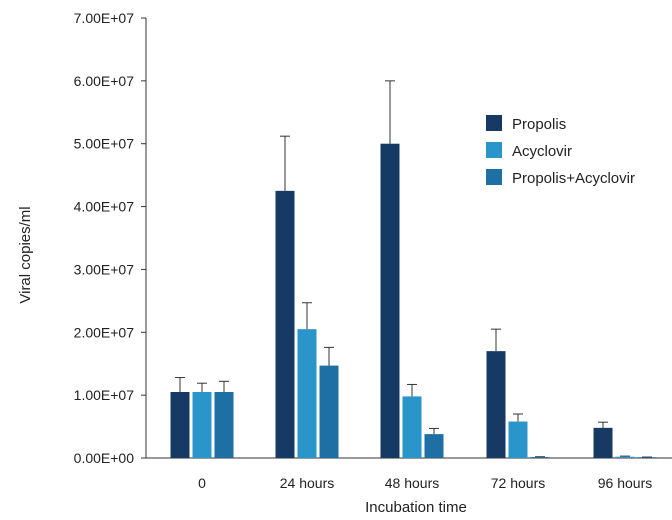 The image size is (672, 520). I want to click on x-tick-label: 0, so click(202, 483).